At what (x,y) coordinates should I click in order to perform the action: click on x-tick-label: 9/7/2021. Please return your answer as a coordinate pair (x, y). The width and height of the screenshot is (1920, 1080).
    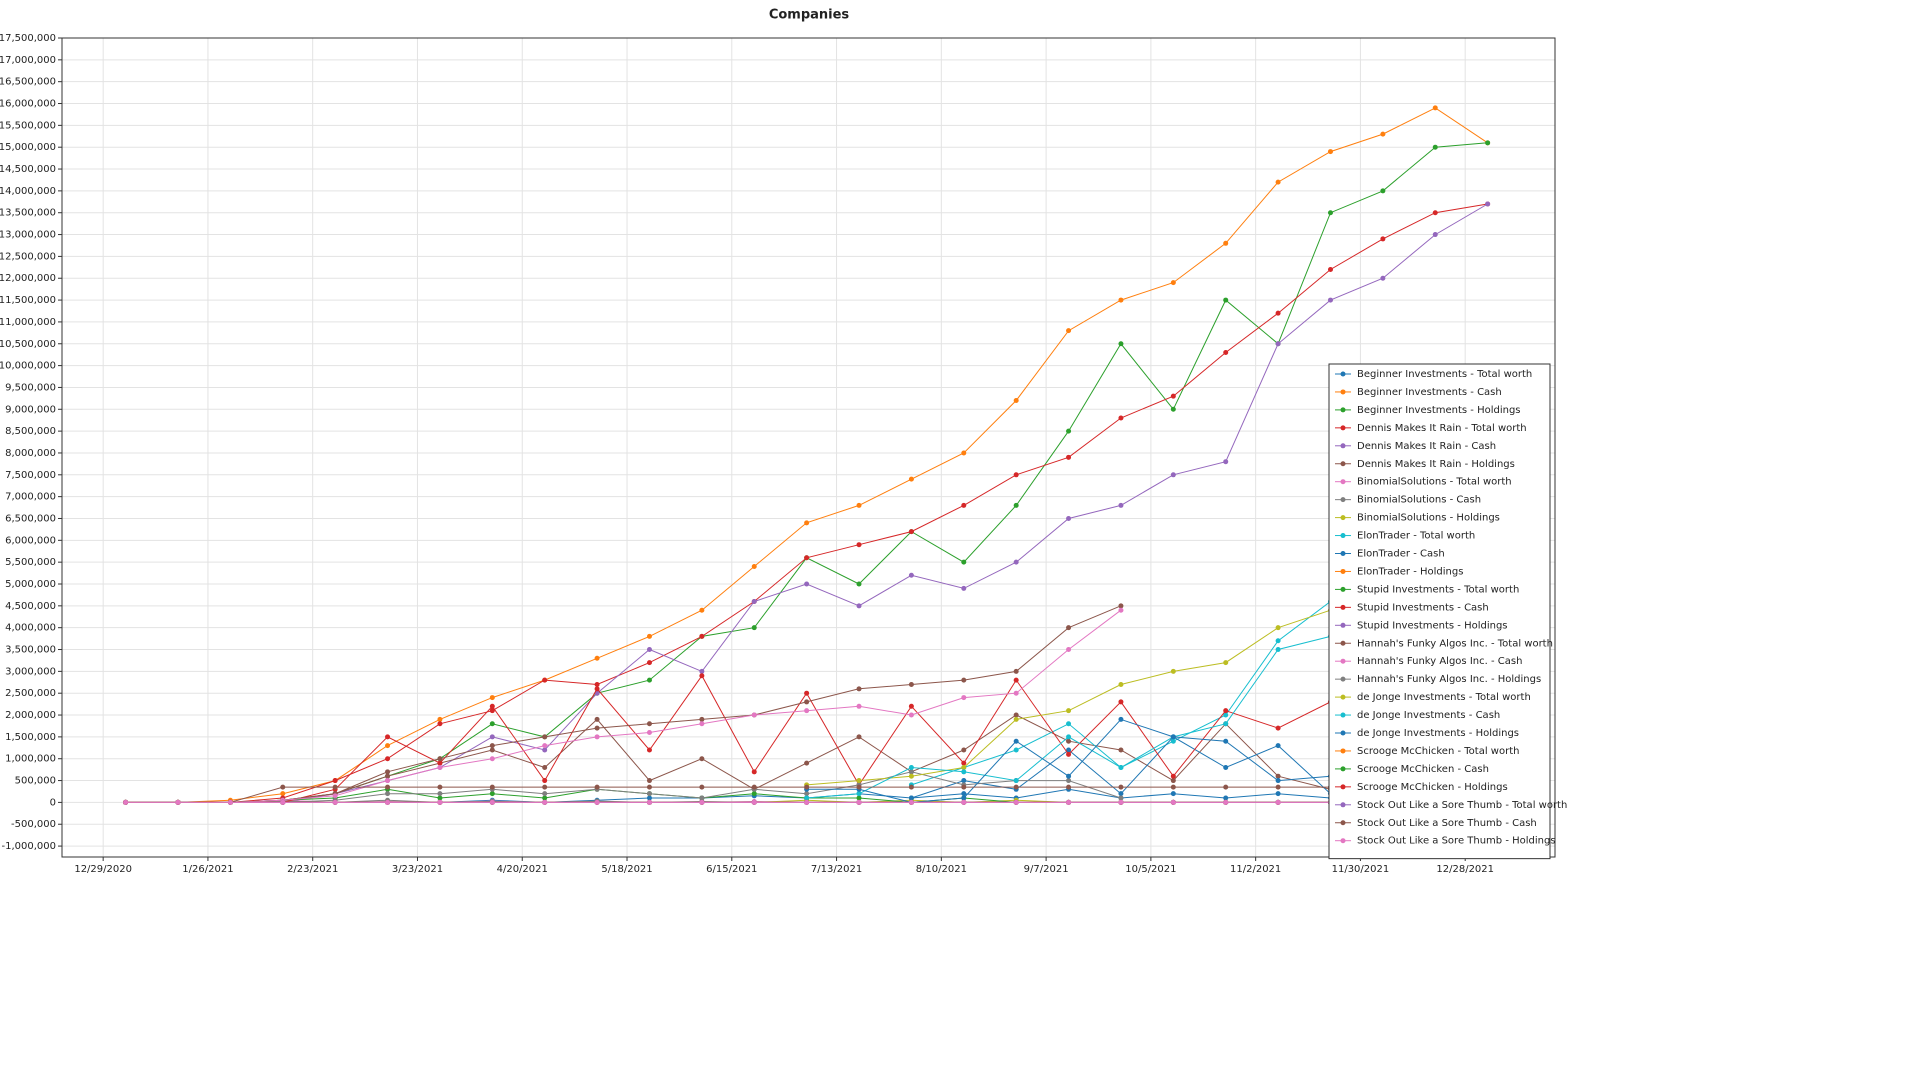
    Looking at the image, I should click on (1046, 869).